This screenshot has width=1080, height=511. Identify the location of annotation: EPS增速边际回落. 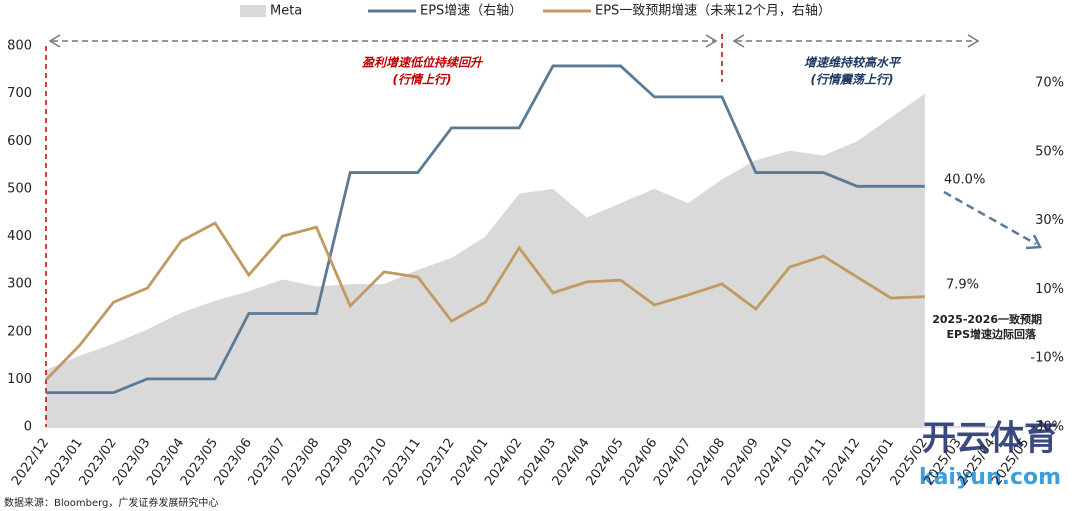
(992, 334).